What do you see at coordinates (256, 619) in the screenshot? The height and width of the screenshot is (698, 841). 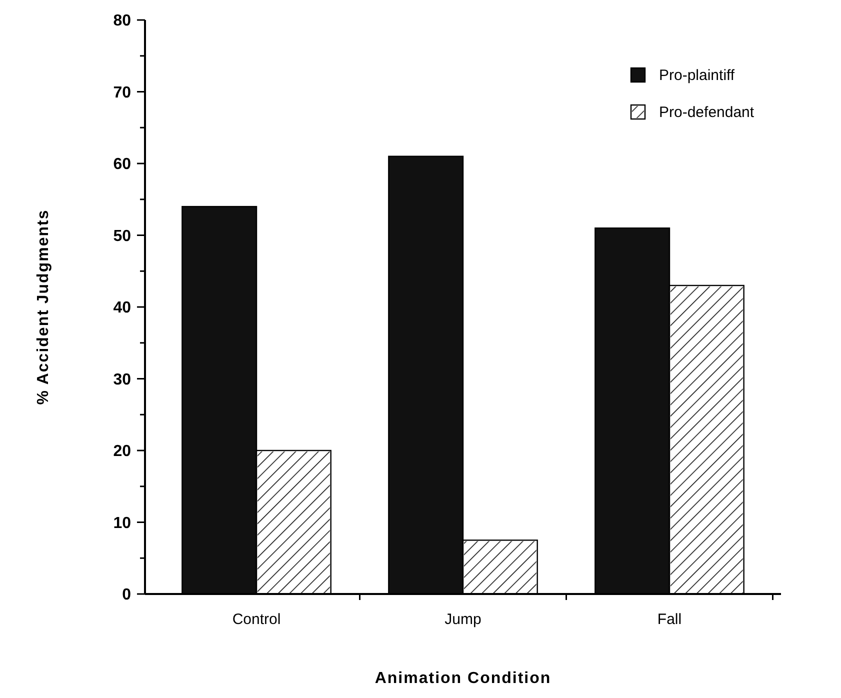 I see `x-tick-label: Control` at bounding box center [256, 619].